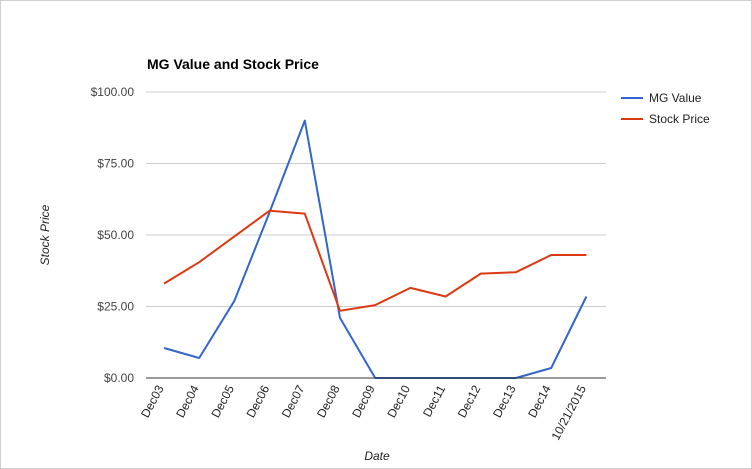 The height and width of the screenshot is (469, 752). Describe the element at coordinates (675, 98) in the screenshot. I see `legend-label: MG Value` at that location.